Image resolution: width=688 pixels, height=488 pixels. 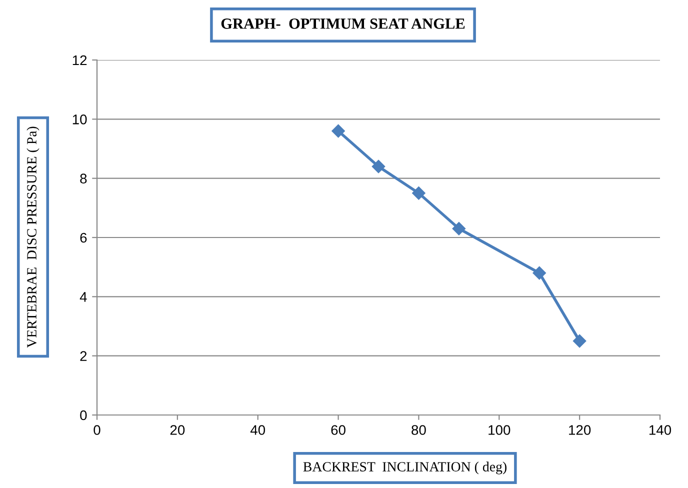 What do you see at coordinates (83, 179) in the screenshot?
I see `y-tick-label: 8` at bounding box center [83, 179].